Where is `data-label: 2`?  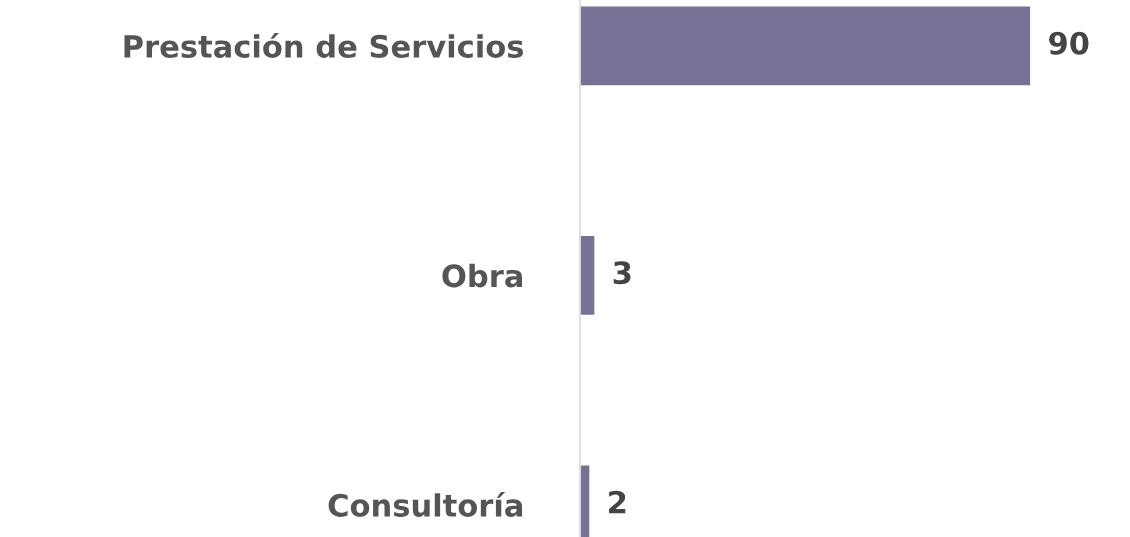 data-label: 2 is located at coordinates (617, 502).